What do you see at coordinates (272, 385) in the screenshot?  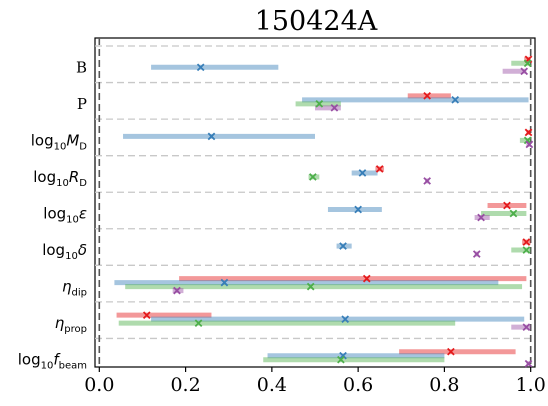 I see `x-tick-label: 0.4` at bounding box center [272, 385].